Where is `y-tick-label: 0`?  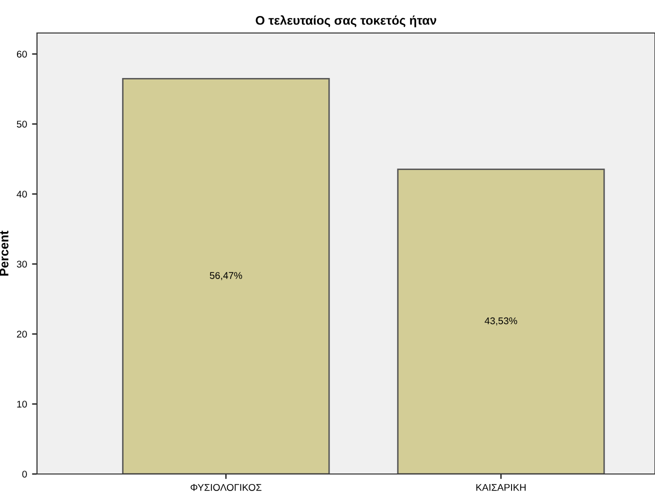 y-tick-label: 0 is located at coordinates (24, 474).